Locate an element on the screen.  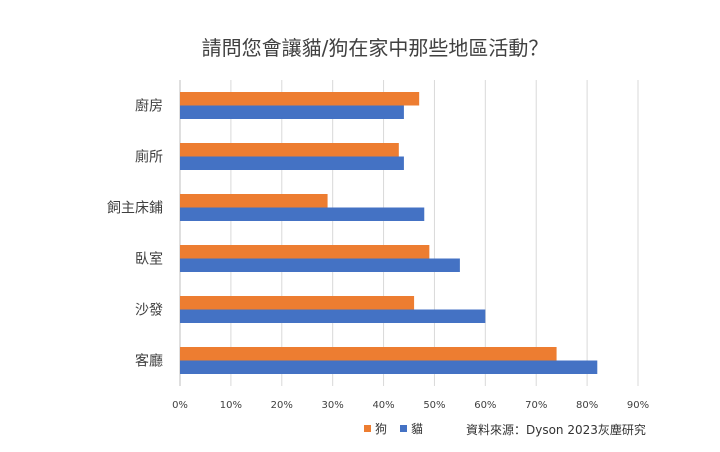
legend-swatch-cat is located at coordinates (403, 428).